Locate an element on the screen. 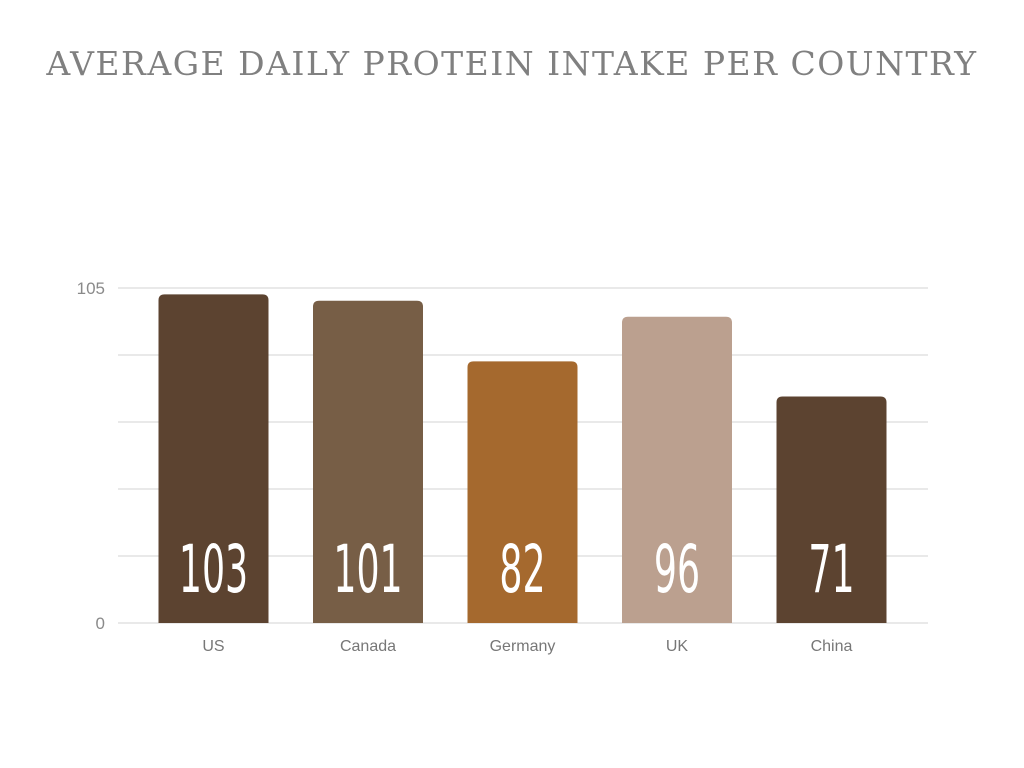 This screenshot has height=768, width=1024. x-tick-label-china: China is located at coordinates (832, 646).